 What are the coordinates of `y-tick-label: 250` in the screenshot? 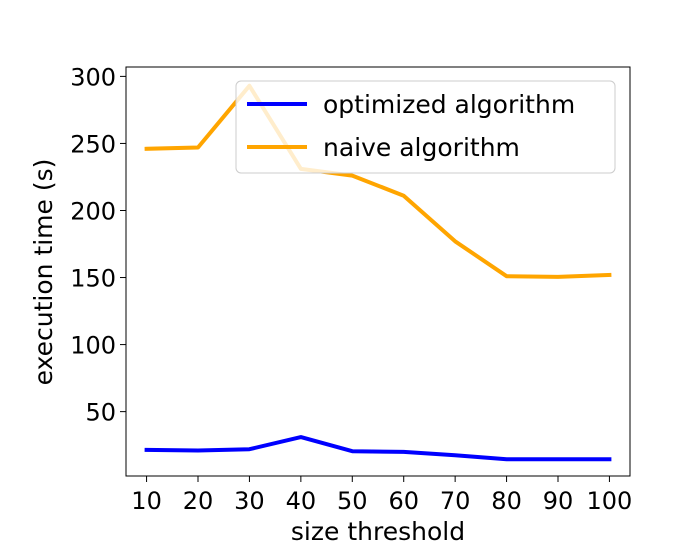 It's located at (93, 144).